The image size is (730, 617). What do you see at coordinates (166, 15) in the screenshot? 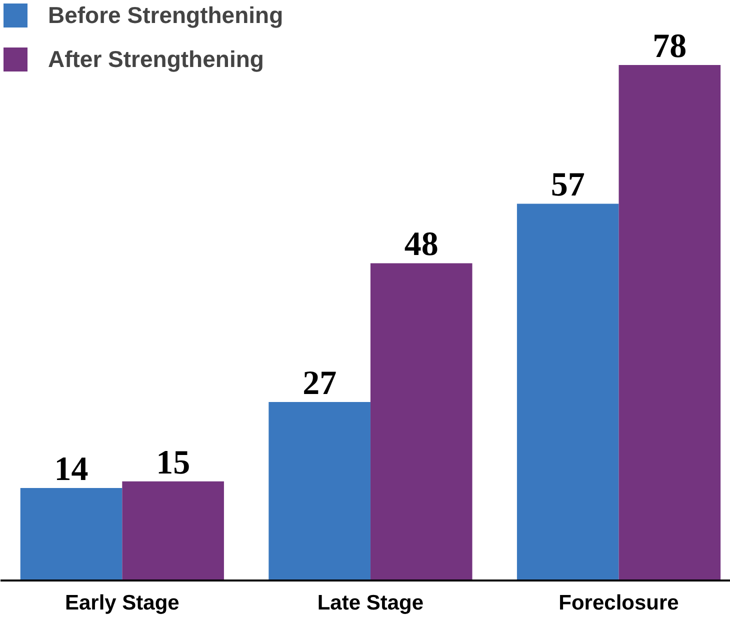
I see `legend-label: Before Strengthening` at bounding box center [166, 15].